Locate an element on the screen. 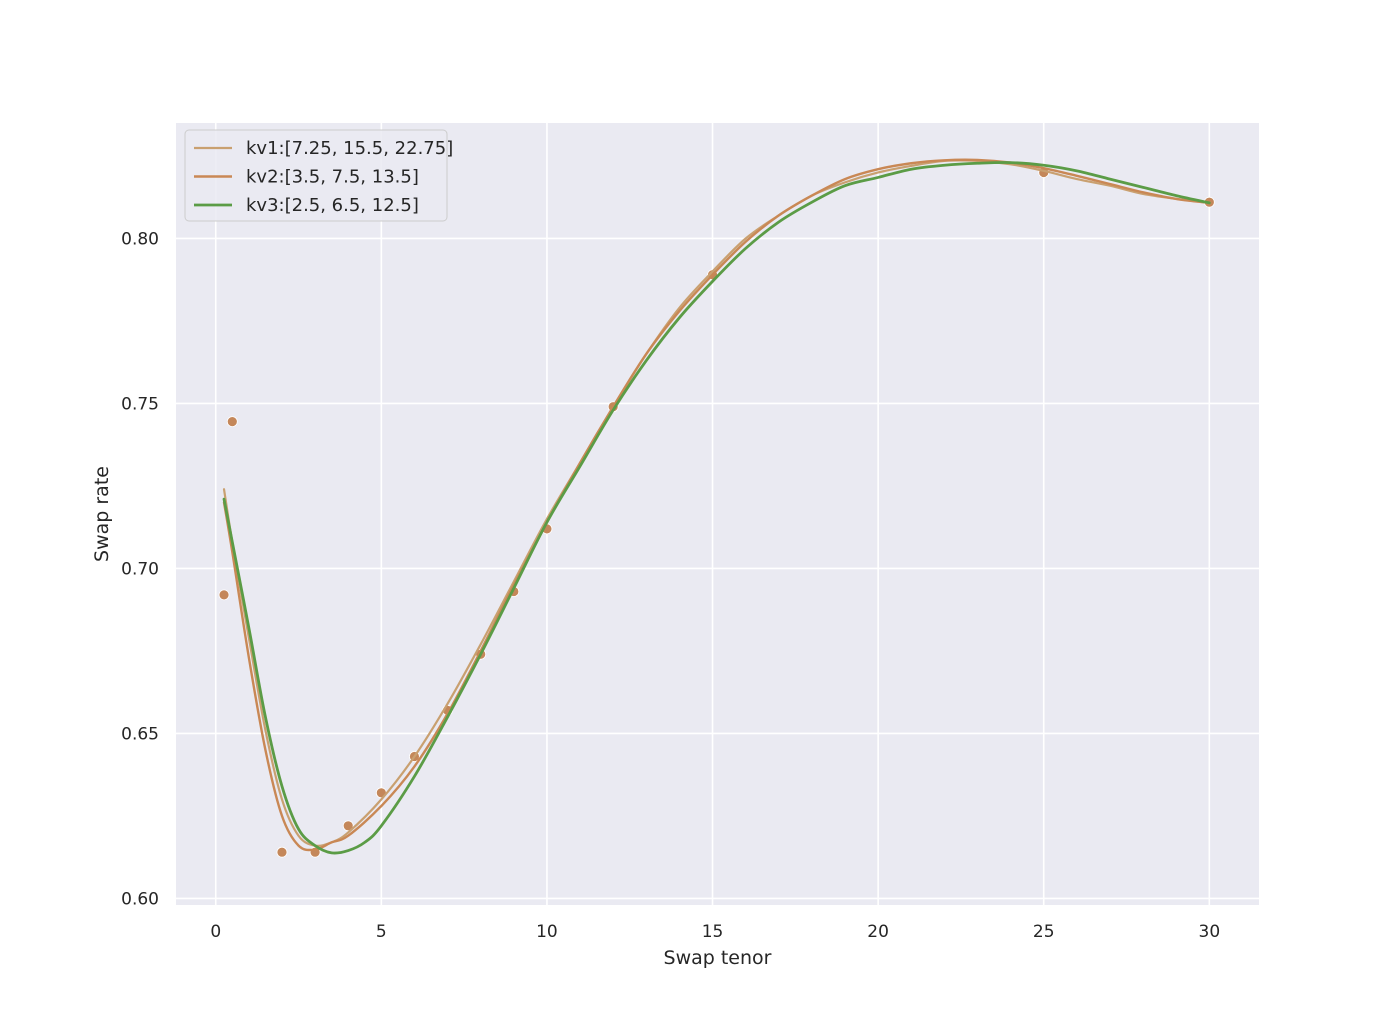 Image resolution: width=1400 pixels, height=1018 pixels. x-tick-label: 15 is located at coordinates (713, 932).